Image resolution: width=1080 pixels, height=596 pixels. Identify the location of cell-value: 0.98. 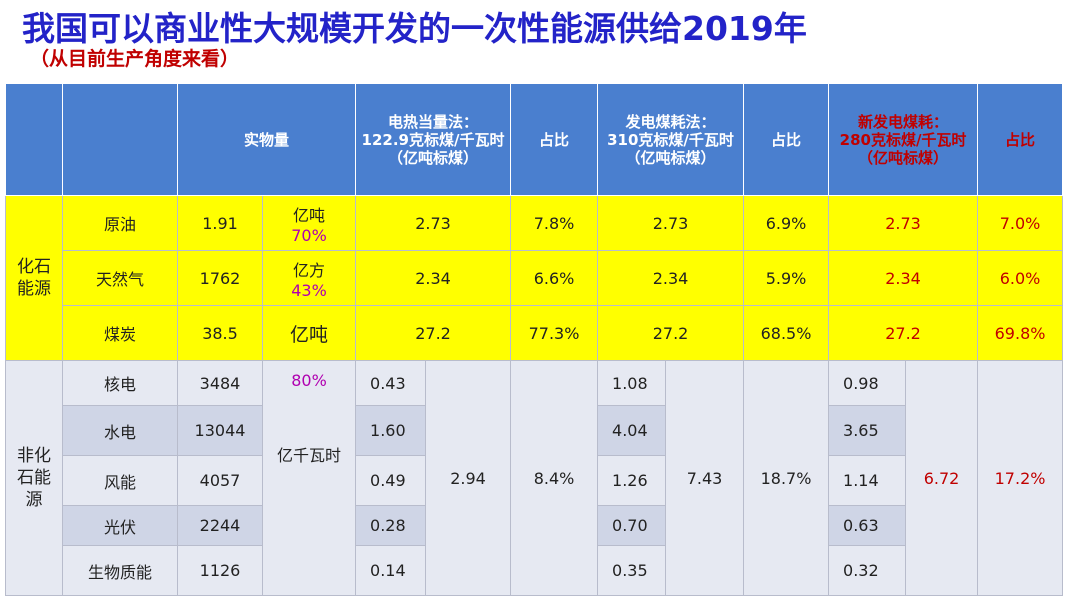
(861, 383).